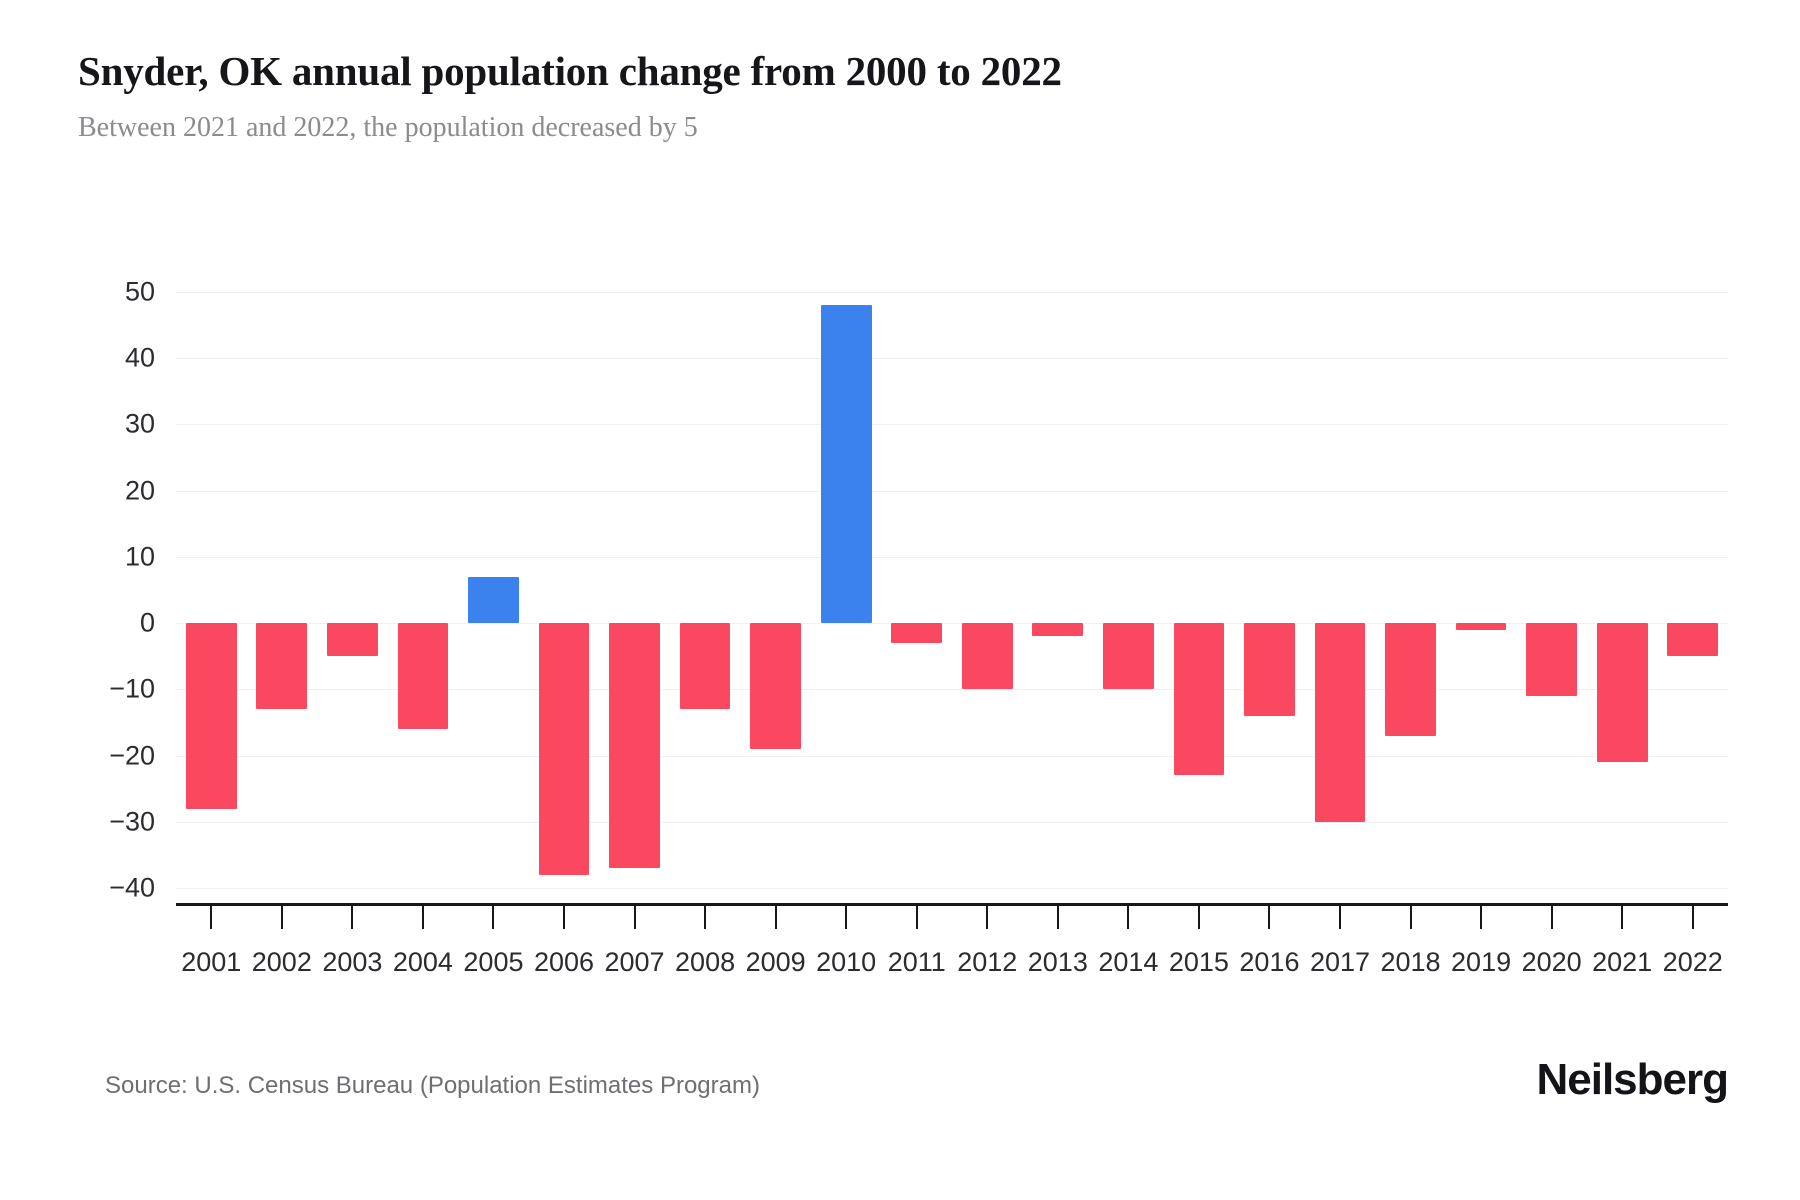 The height and width of the screenshot is (1200, 1800). What do you see at coordinates (1692, 962) in the screenshot?
I see `x-axis-tick-label: 2022` at bounding box center [1692, 962].